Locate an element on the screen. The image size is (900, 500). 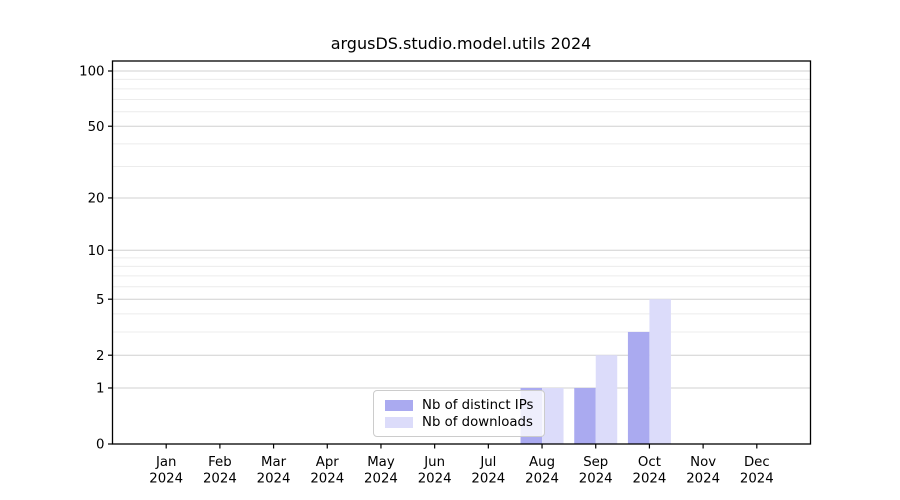
y-tick-label-50: 50 is located at coordinates (96, 127).